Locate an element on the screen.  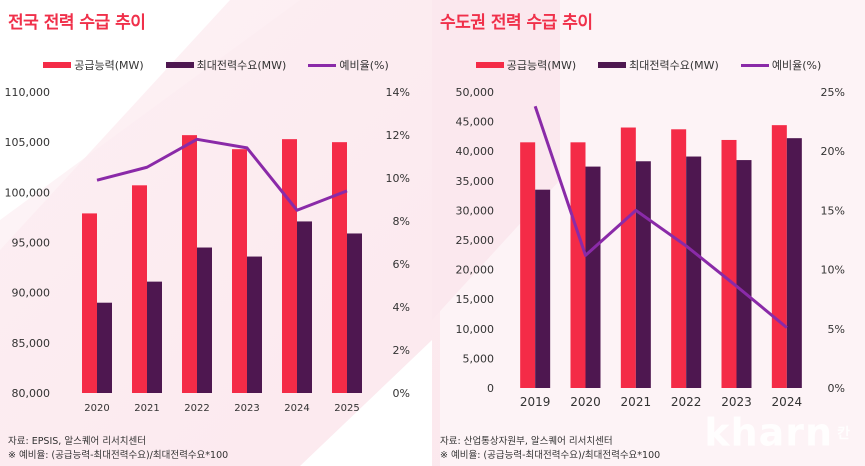
x-tick-label: 2025 is located at coordinates (346, 408).